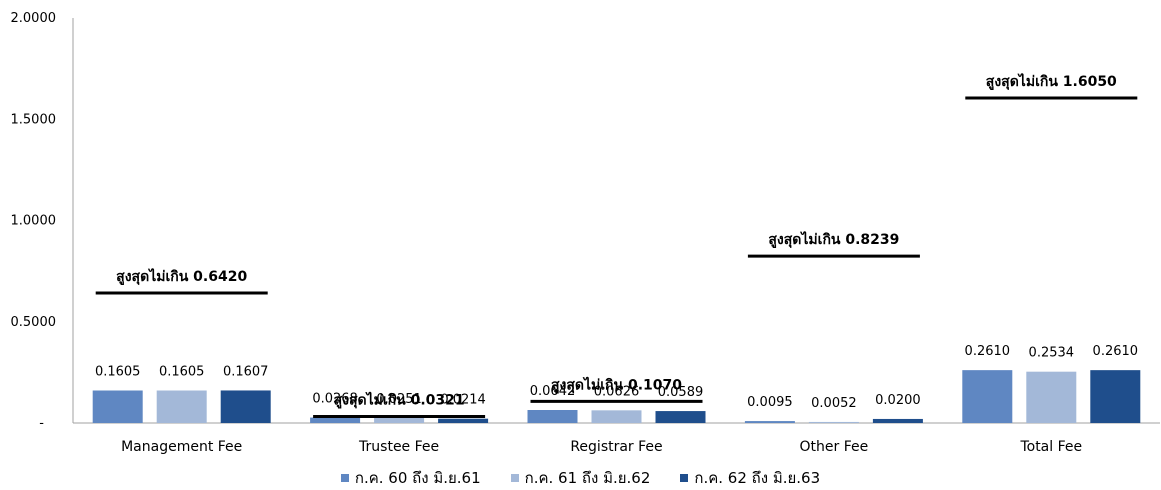  I want to click on data-label: 0.0251, so click(399, 399).